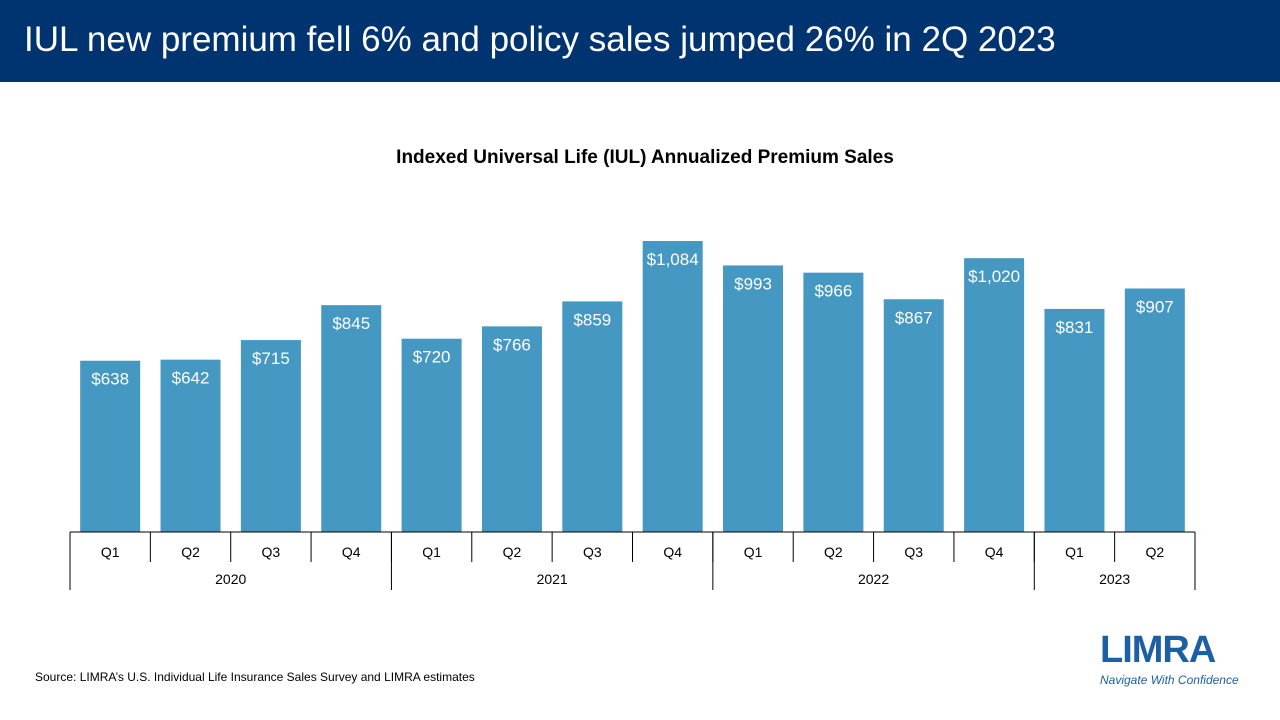  What do you see at coordinates (833, 291) in the screenshot?
I see `data-label: $966` at bounding box center [833, 291].